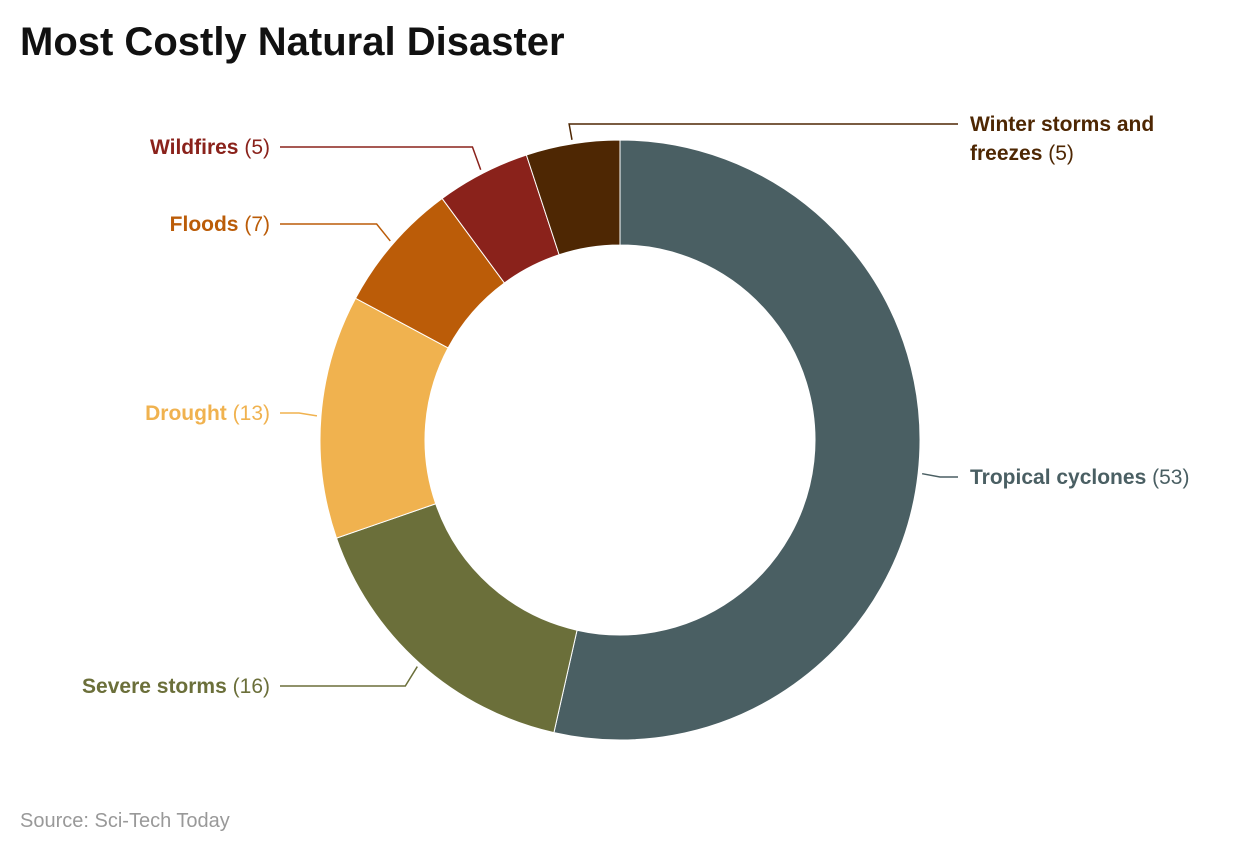 This screenshot has width=1240, height=856. Describe the element at coordinates (162, 821) in the screenshot. I see `source-name: Sci-Tech Today` at that location.